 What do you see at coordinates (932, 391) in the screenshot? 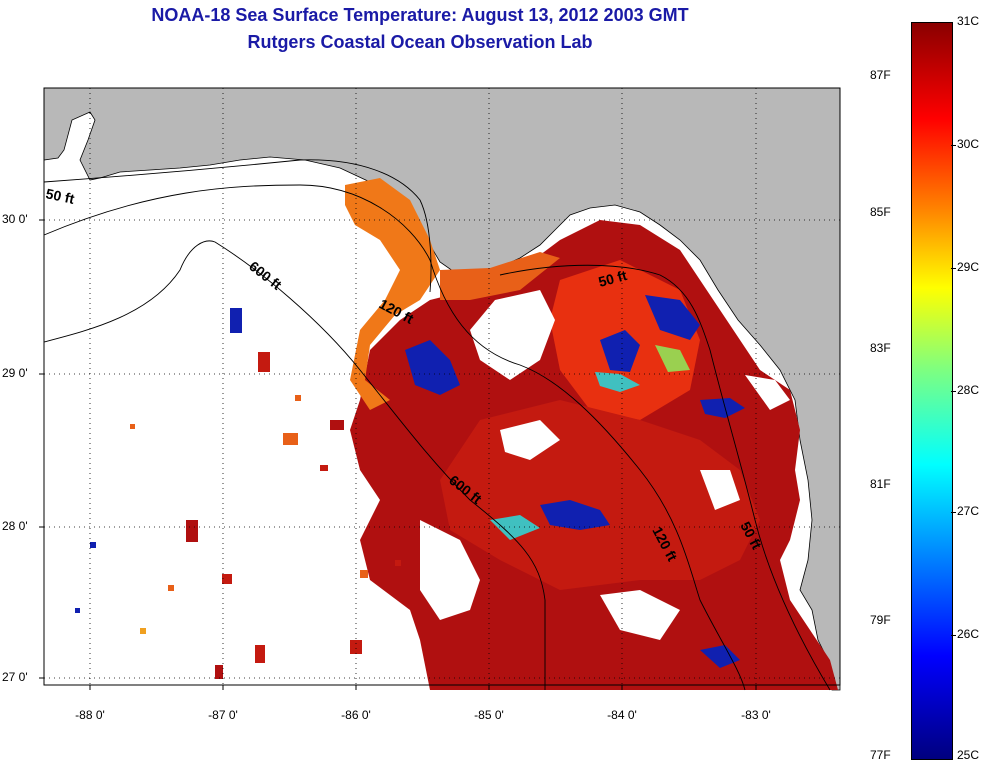
I see `temperature-colorbar` at bounding box center [932, 391].